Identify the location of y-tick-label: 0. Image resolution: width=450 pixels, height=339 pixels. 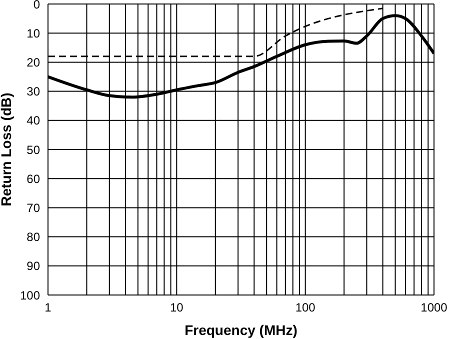
(36, 6).